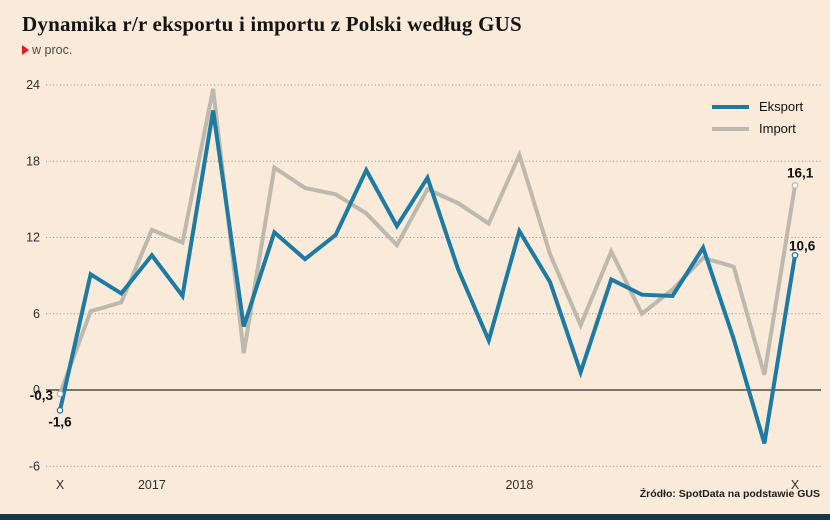  I want to click on y-tick-label: 24, so click(33, 85).